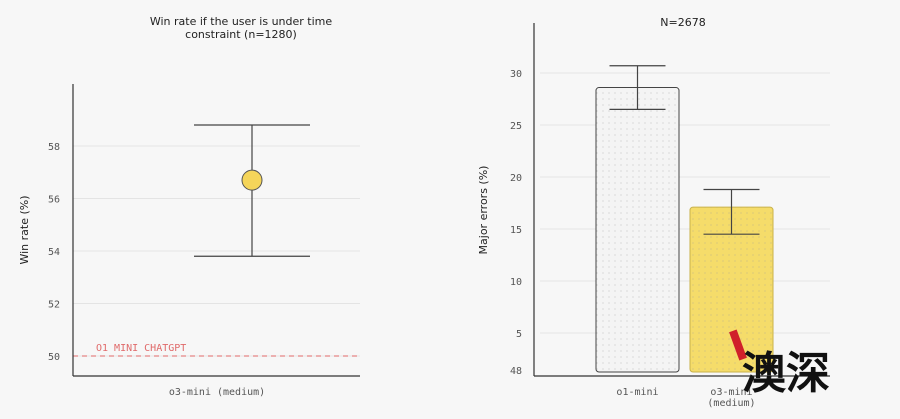  I want to click on y-tick-label: 58, so click(54, 147).